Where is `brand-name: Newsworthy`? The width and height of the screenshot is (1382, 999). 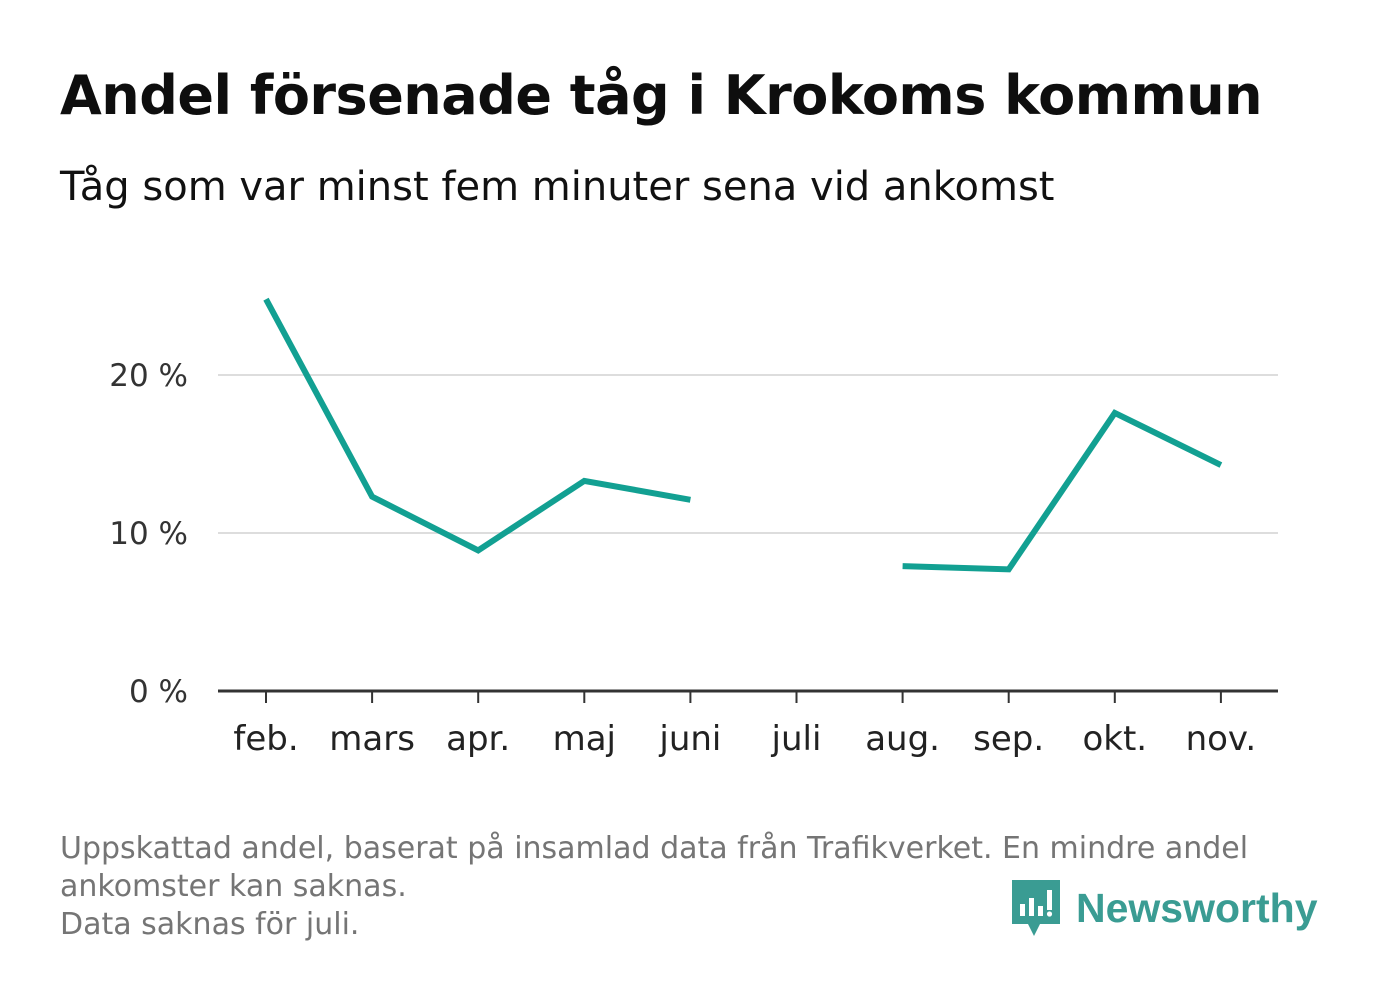 brand-name: Newsworthy is located at coordinates (1197, 907).